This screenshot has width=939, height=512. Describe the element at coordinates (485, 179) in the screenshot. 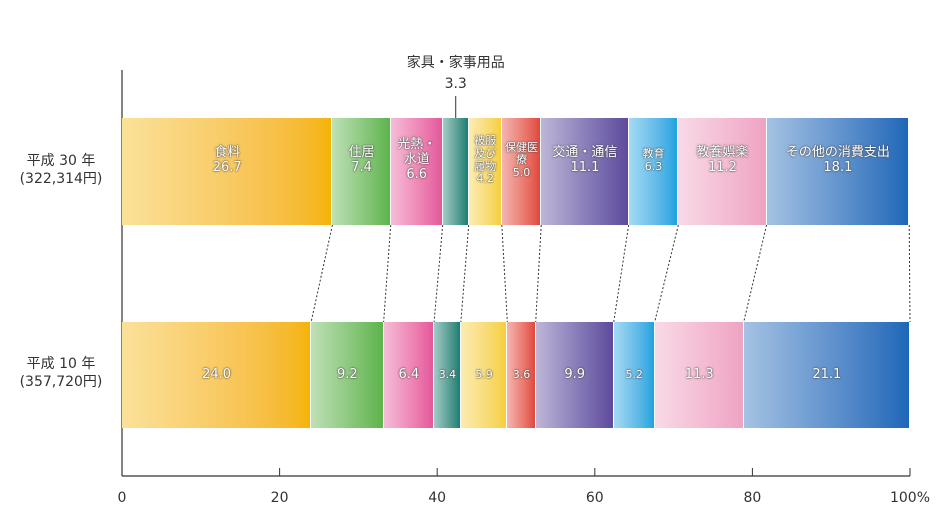

I see `value-label: 4.2` at that location.